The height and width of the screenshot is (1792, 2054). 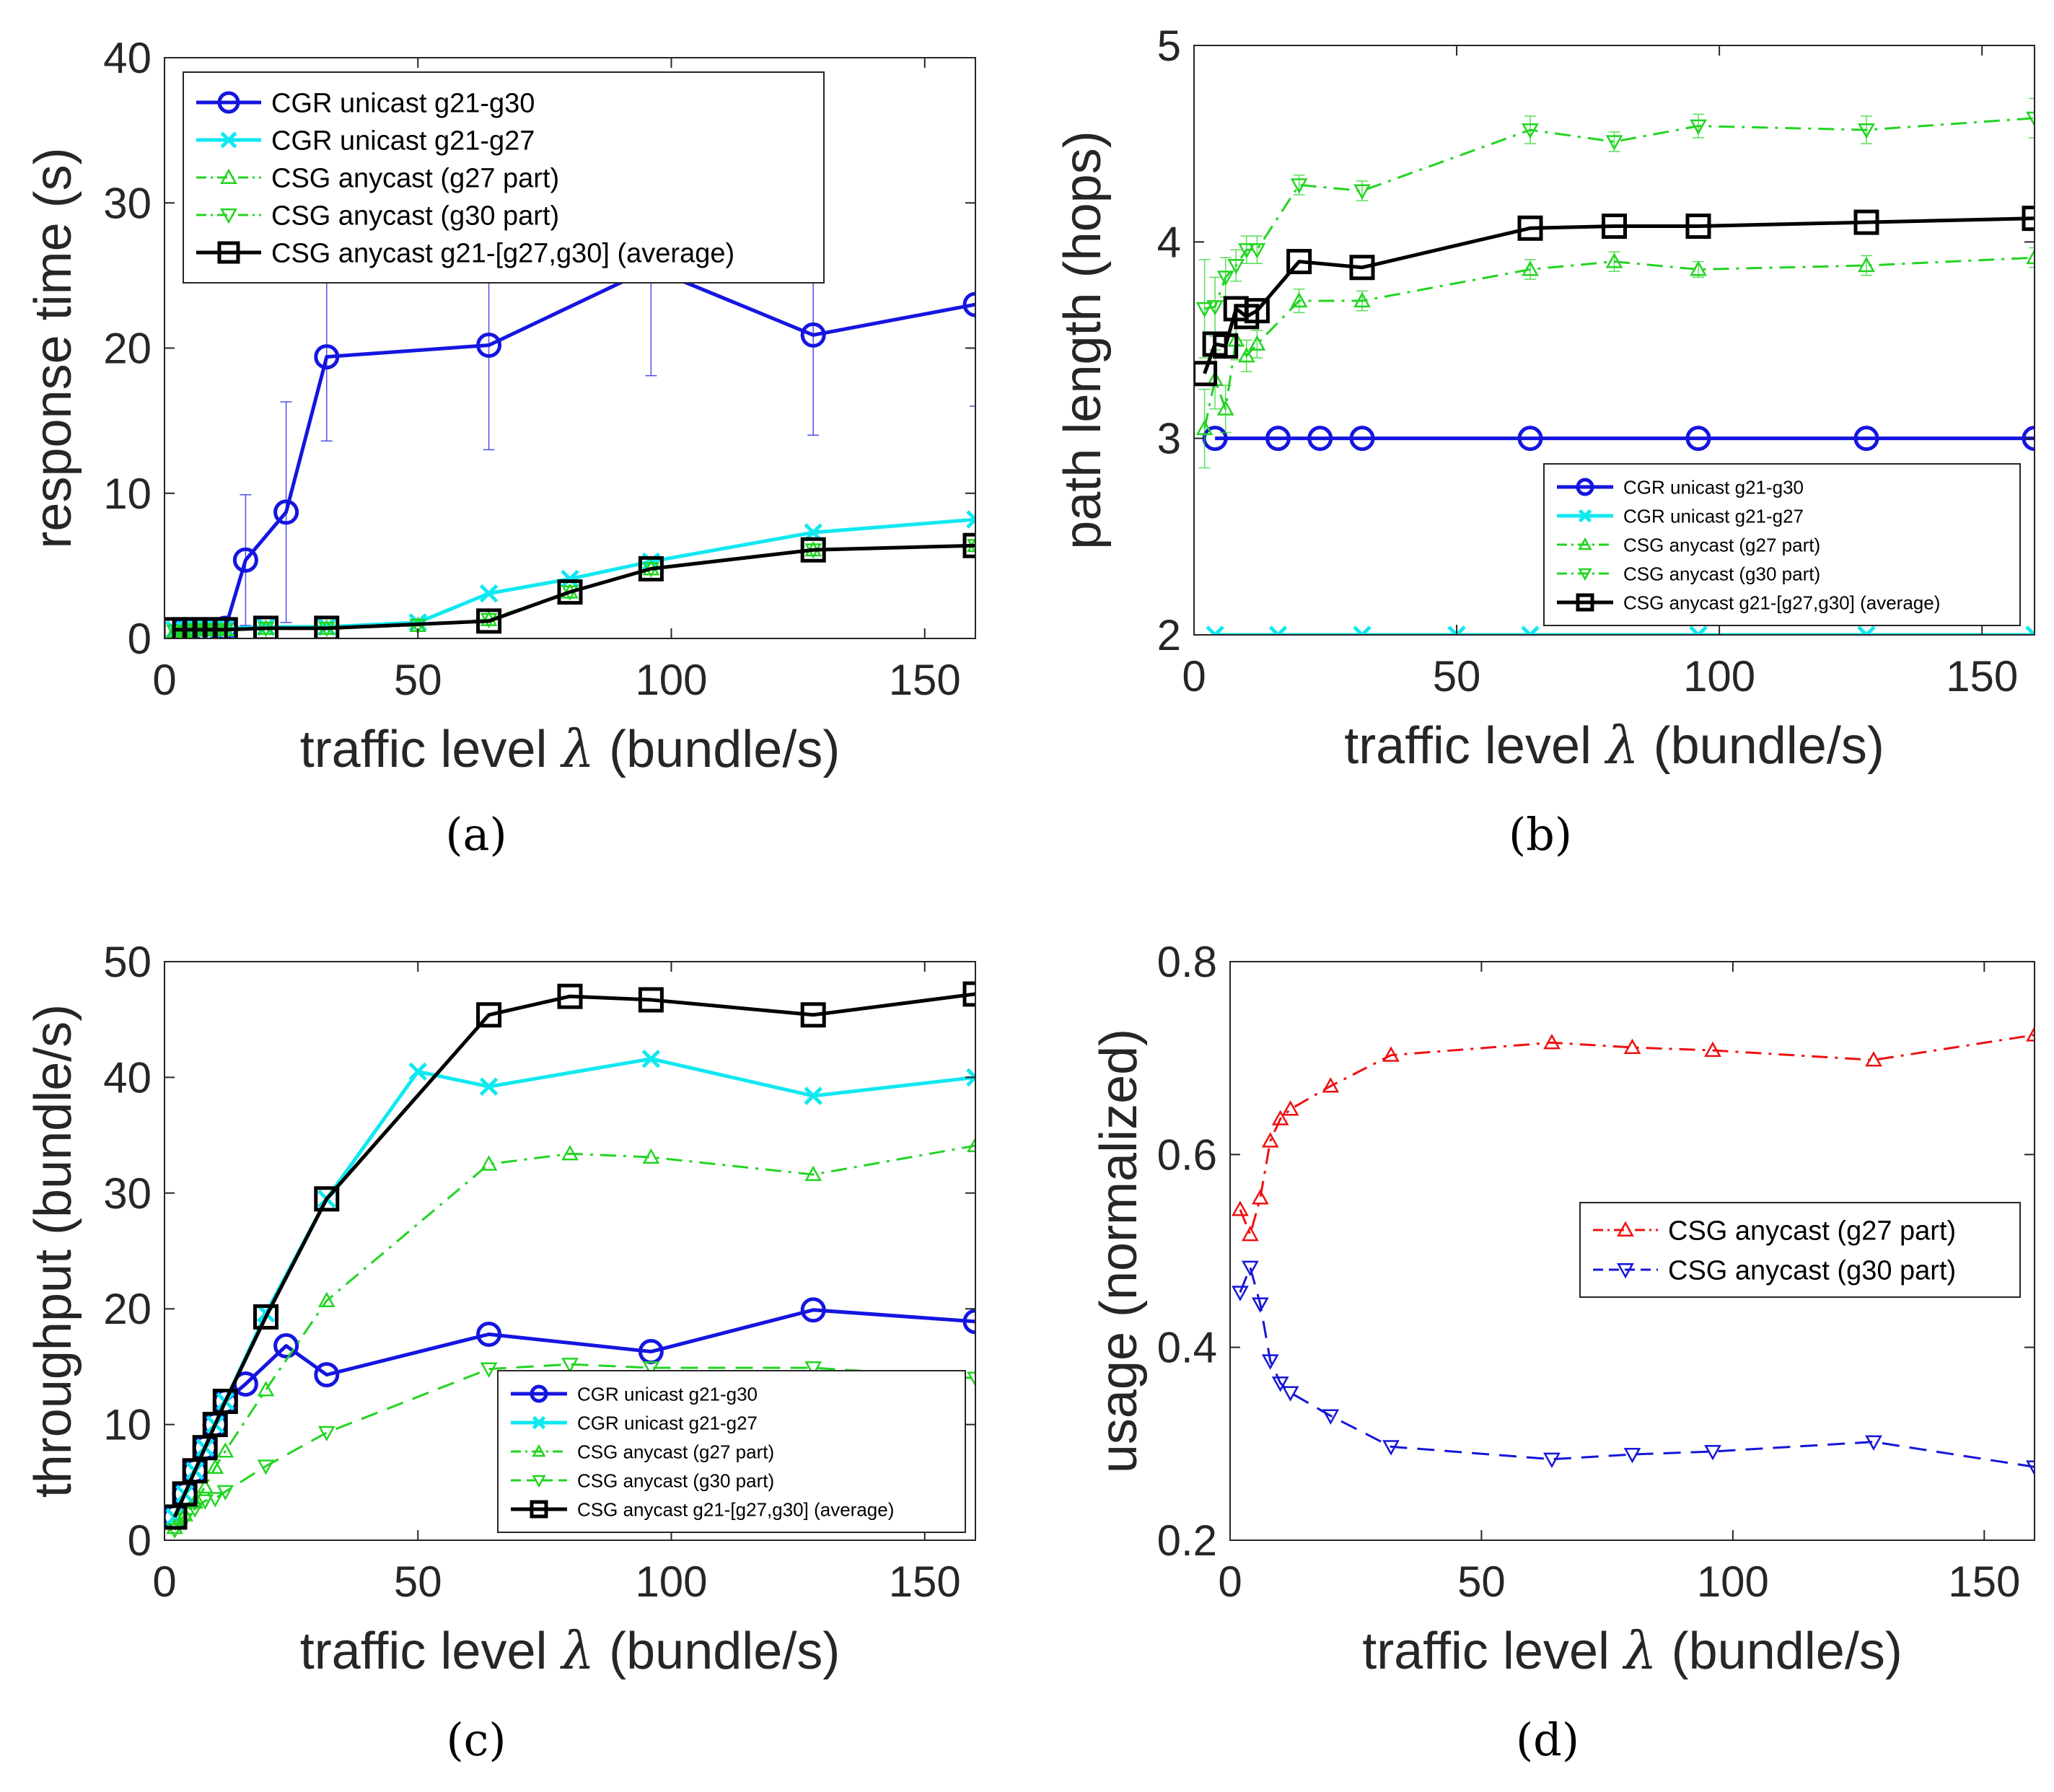 What do you see at coordinates (675, 1480) in the screenshot?
I see `legend-label: CSG anycast (g30 part)` at bounding box center [675, 1480].